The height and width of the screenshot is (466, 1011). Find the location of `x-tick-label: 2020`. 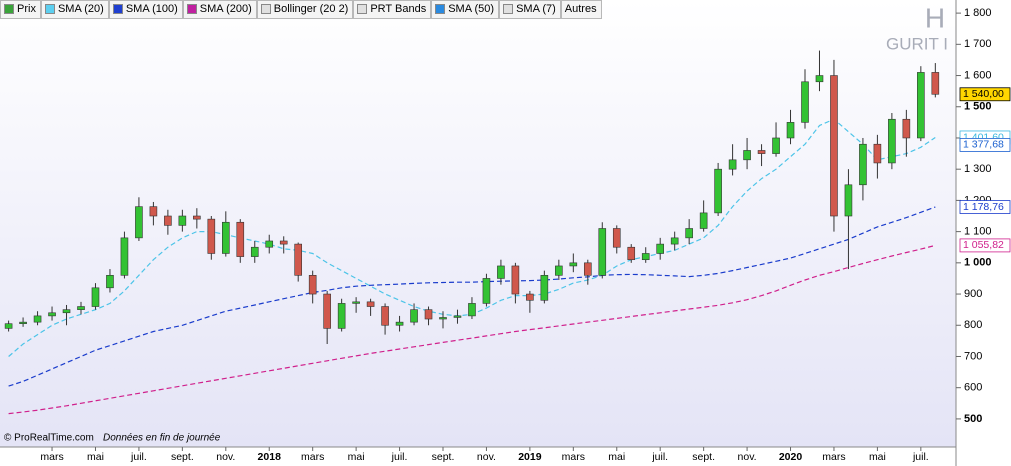

x-tick-label: 2020 is located at coordinates (791, 457).